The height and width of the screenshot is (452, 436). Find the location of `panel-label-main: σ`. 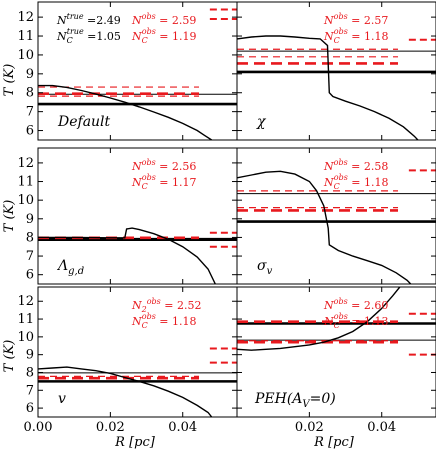

panel-label-main: σ is located at coordinates (262, 266).